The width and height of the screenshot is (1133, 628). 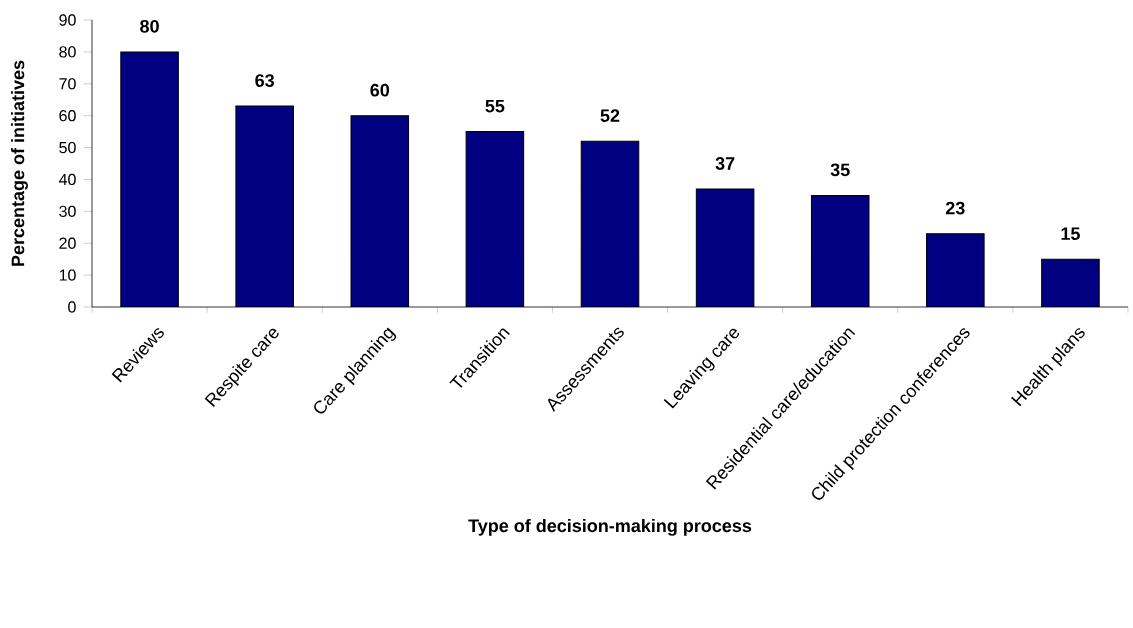 What do you see at coordinates (495, 106) in the screenshot?
I see `data-label: 55` at bounding box center [495, 106].